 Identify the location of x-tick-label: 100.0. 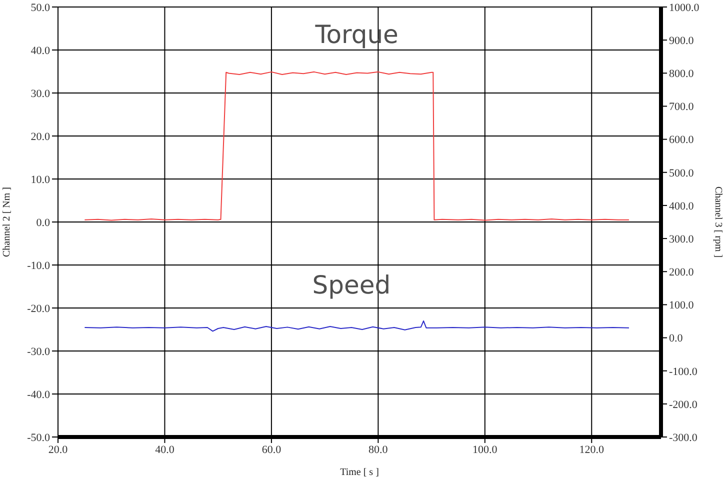
(485, 450).